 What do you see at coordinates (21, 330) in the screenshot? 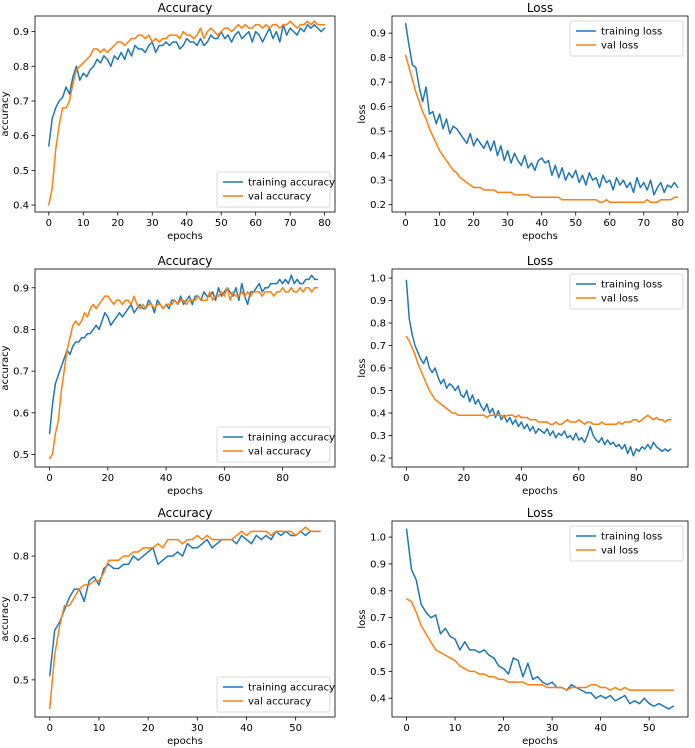
I see `y-tick-label: 0.8` at bounding box center [21, 330].